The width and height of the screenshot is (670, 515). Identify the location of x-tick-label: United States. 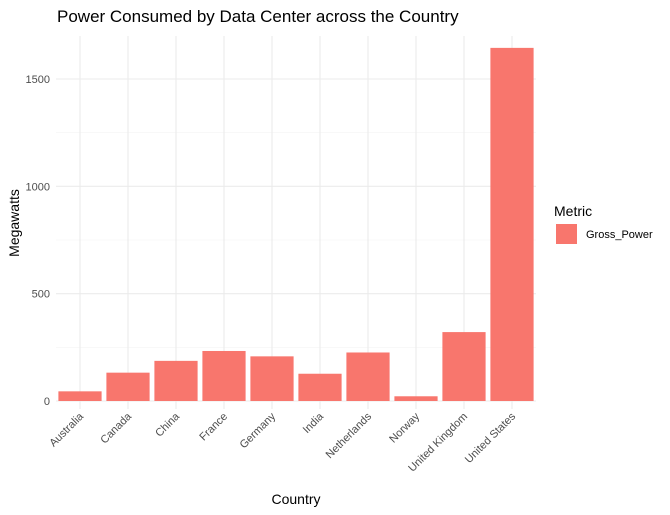
(491, 438).